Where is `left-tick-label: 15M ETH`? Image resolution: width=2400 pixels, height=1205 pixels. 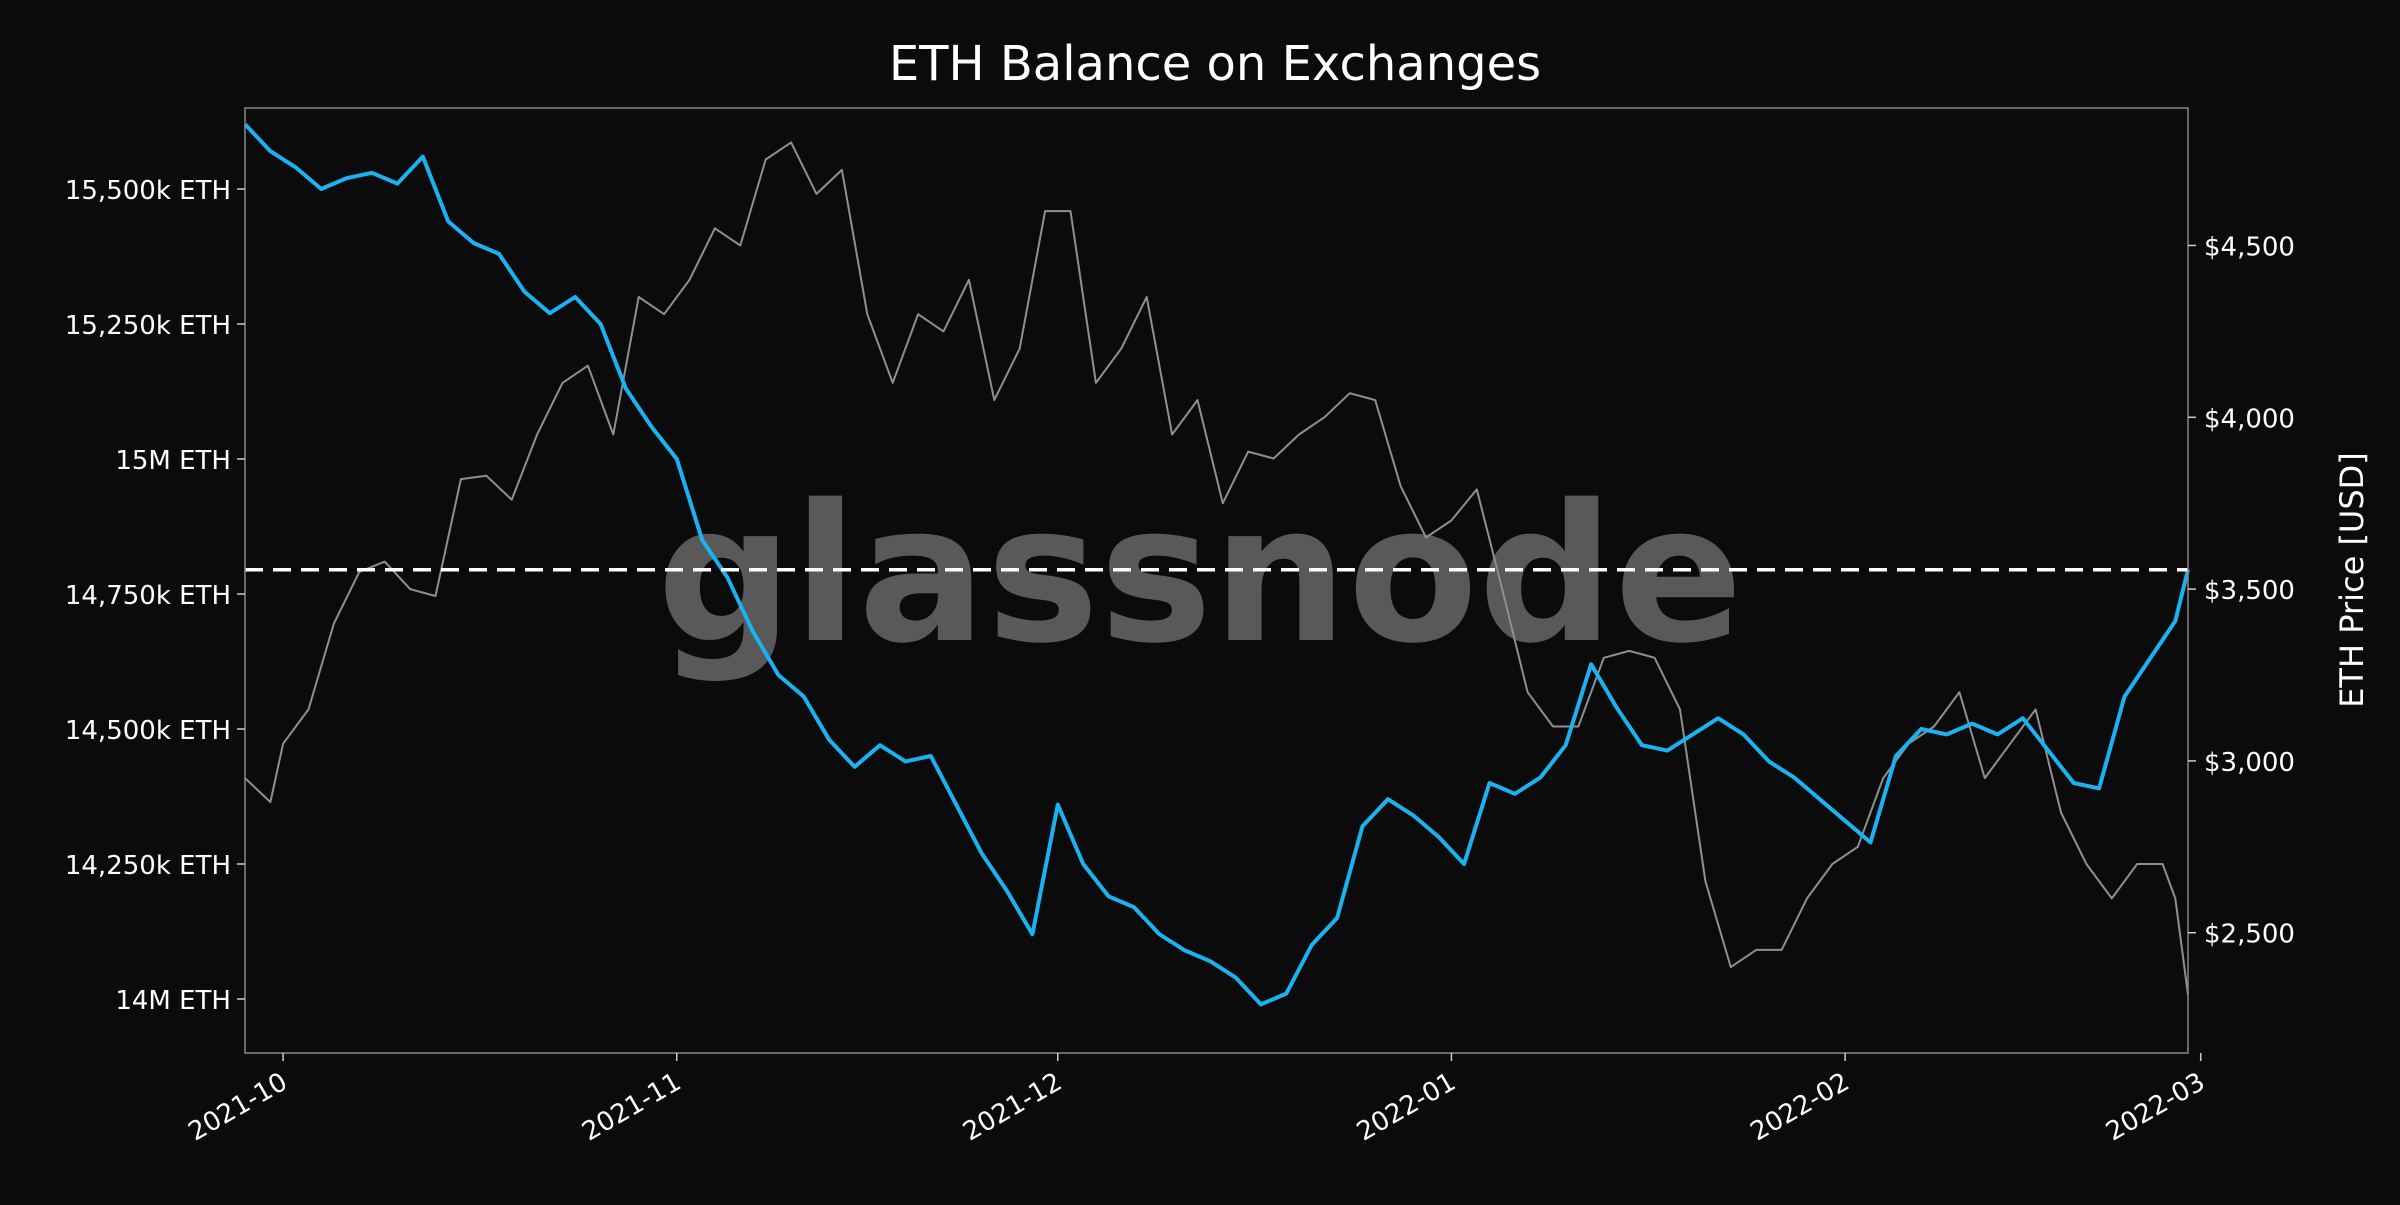
left-tick-label: 15M ETH is located at coordinates (173, 461).